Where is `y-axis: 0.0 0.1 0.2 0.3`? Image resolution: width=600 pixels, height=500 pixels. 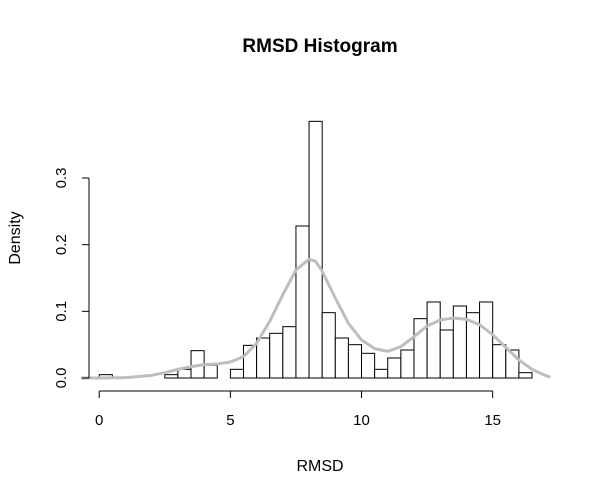
y-axis: 0.0 0.1 0.2 0.3 is located at coordinates (71, 278).